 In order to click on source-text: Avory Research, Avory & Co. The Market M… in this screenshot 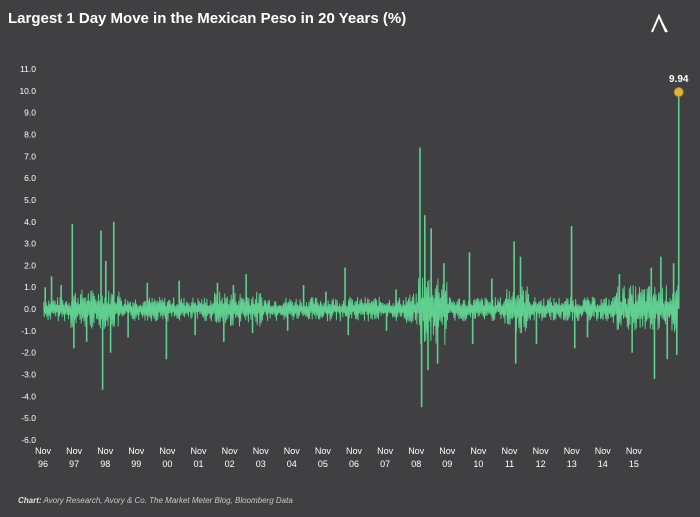, I will do `click(168, 500)`.